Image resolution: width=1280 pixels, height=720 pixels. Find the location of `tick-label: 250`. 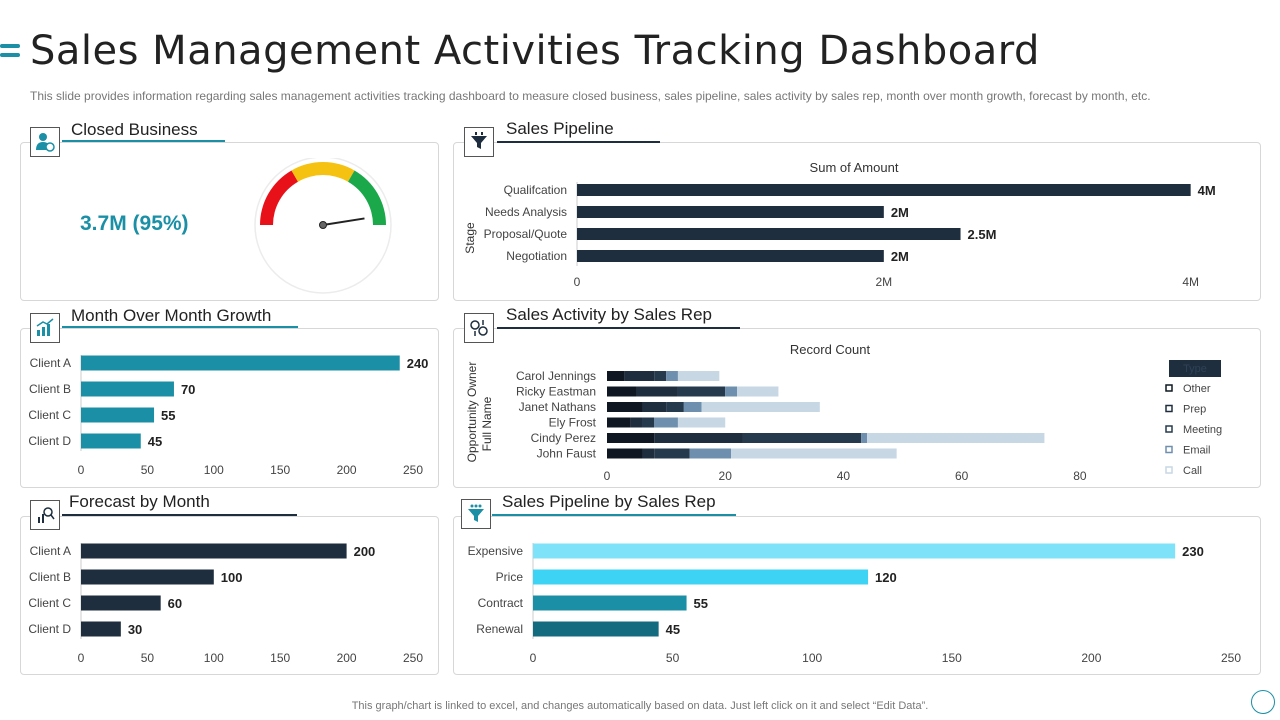

tick-label: 250 is located at coordinates (1231, 658).